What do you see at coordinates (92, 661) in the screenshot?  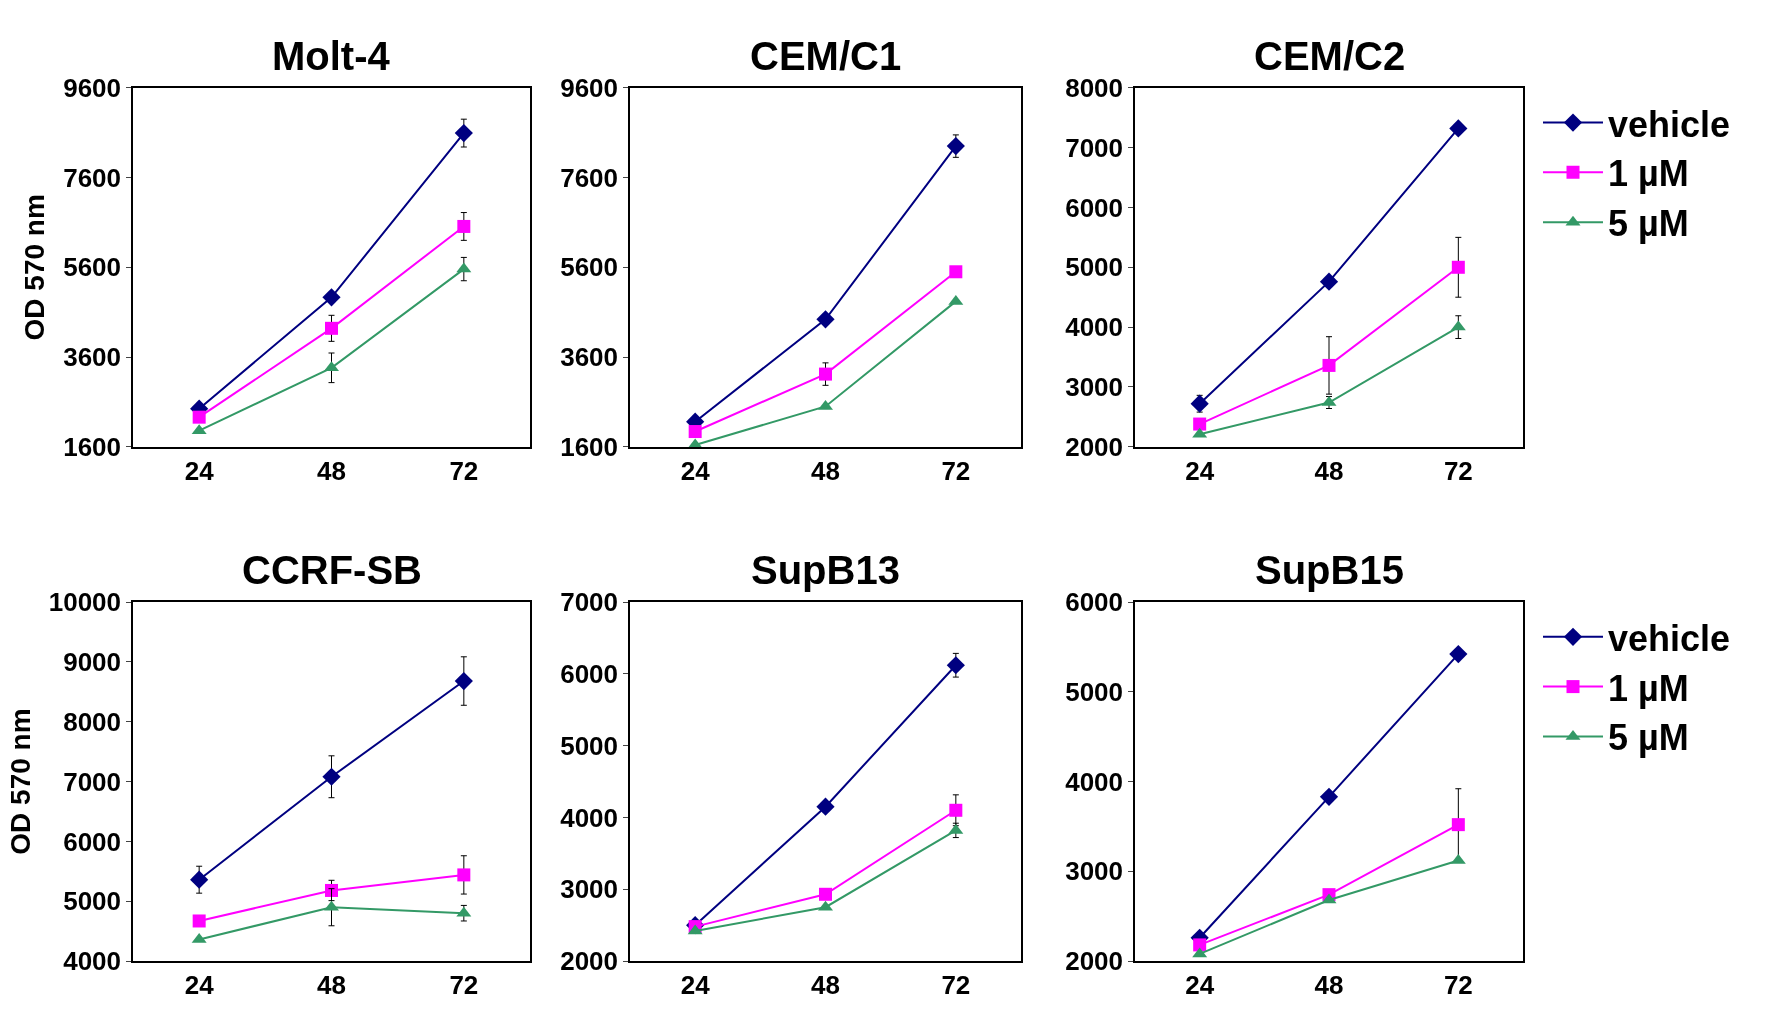 I see `y-tick-label: 9000` at bounding box center [92, 661].